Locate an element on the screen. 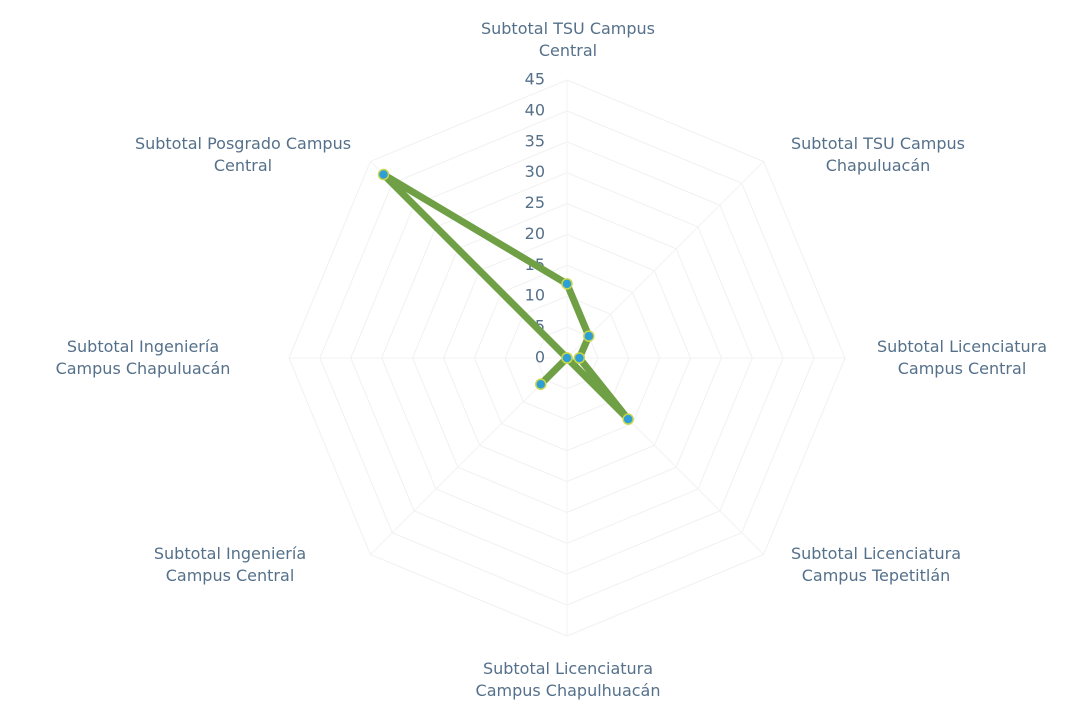 The width and height of the screenshot is (1071, 706). category-label: Subtotal Posgrado Campus Central is located at coordinates (243, 154).